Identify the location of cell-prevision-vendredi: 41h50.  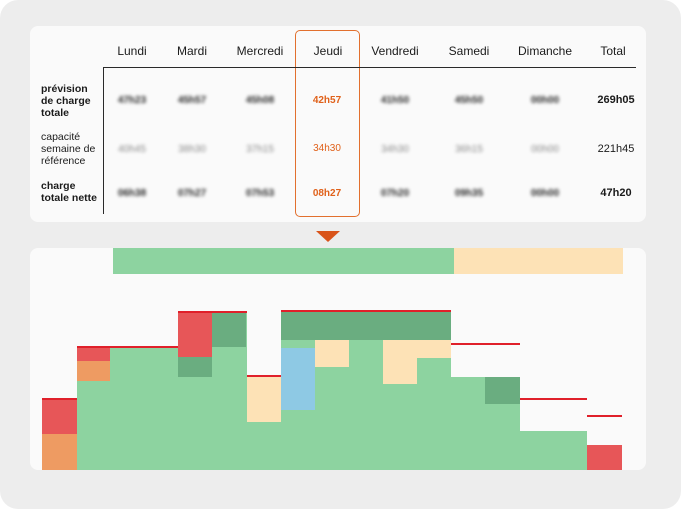
(395, 100).